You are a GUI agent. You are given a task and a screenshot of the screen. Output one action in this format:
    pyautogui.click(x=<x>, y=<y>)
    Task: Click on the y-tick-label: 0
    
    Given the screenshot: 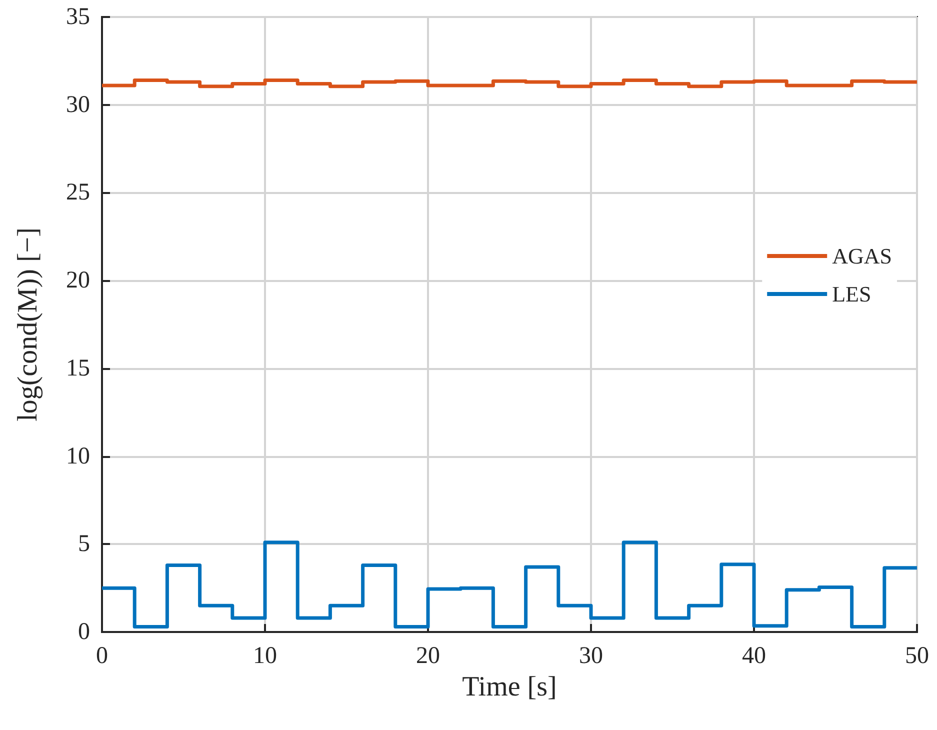 What is the action you would take?
    pyautogui.click(x=84, y=632)
    